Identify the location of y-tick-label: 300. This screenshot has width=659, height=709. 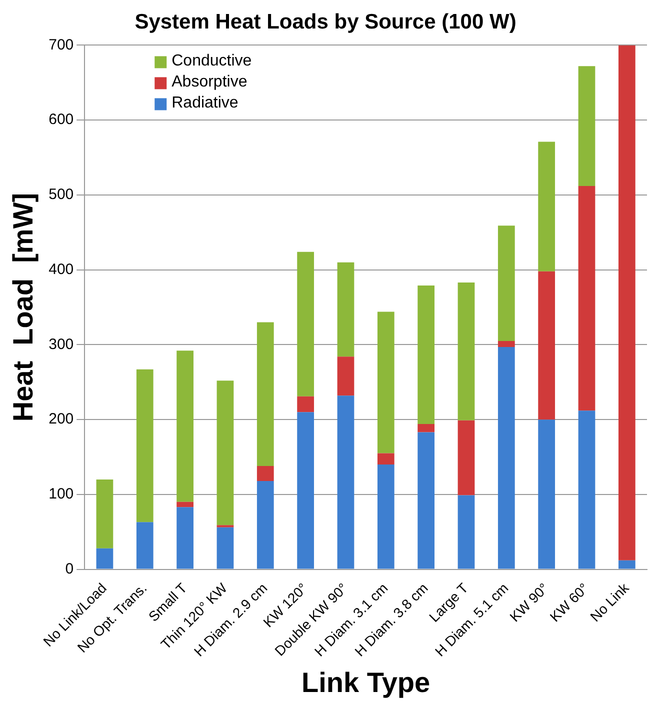
(61, 344).